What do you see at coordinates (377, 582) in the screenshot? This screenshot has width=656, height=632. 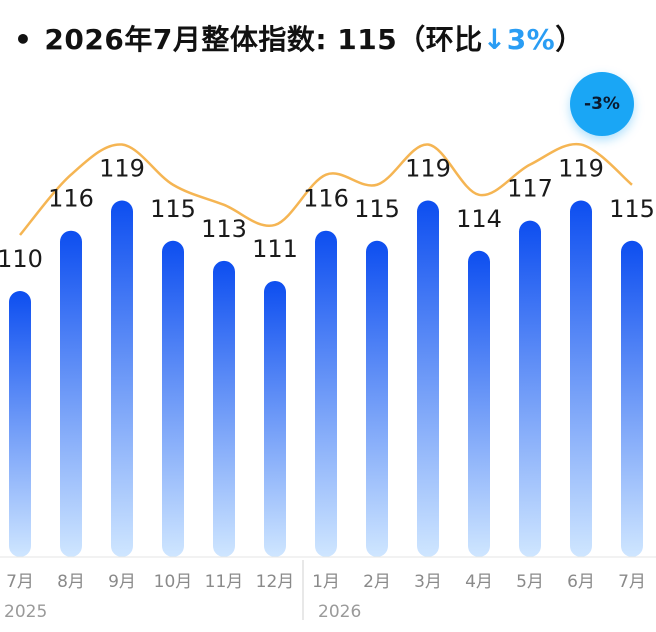 I see `x-tick-label-7: 2月` at bounding box center [377, 582].